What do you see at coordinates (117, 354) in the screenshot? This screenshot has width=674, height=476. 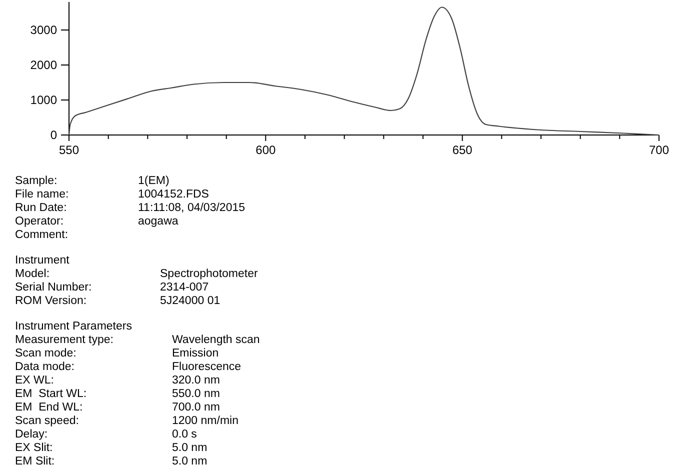 I see `text: Scan mode: Emission` at bounding box center [117, 354].